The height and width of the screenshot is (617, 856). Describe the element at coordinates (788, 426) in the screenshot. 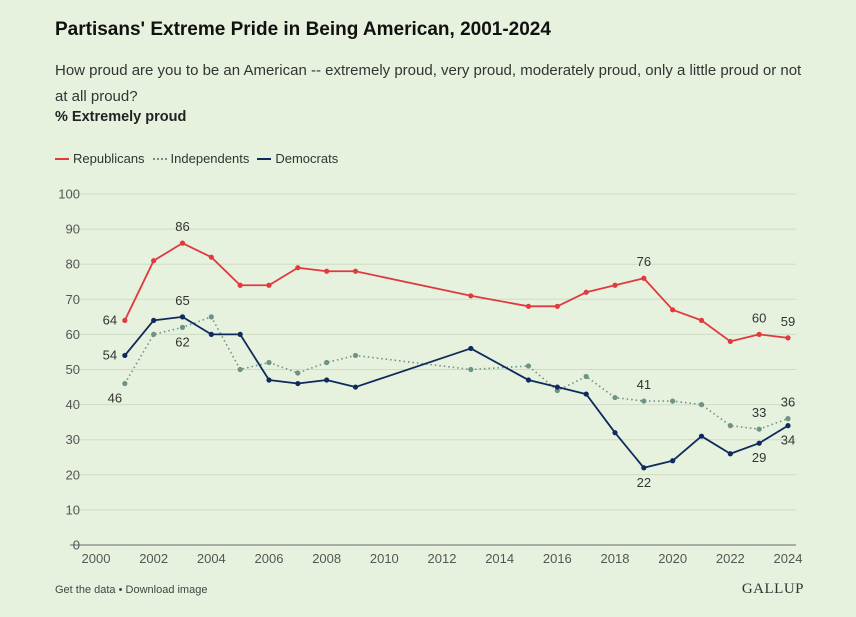

I see `data-point-democrats-2024` at that location.